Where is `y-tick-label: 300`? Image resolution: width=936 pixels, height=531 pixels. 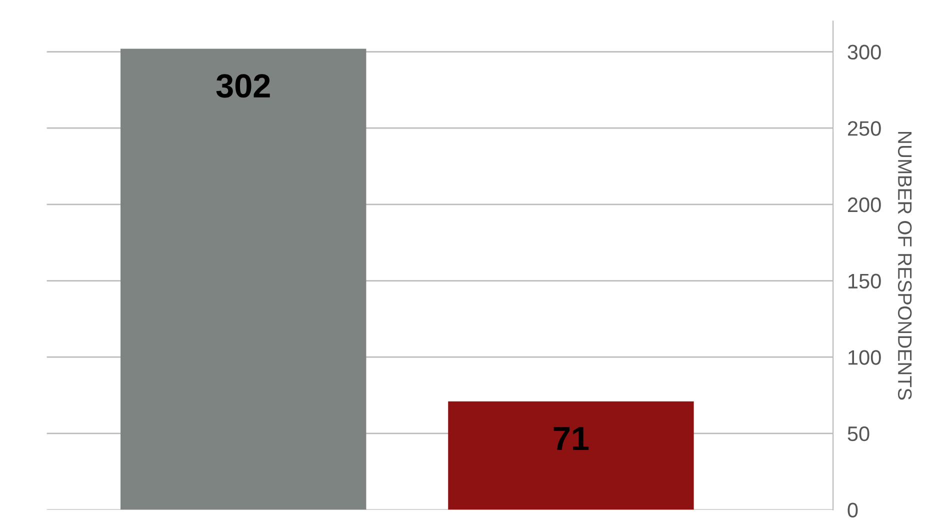 y-tick-label: 300 is located at coordinates (864, 52).